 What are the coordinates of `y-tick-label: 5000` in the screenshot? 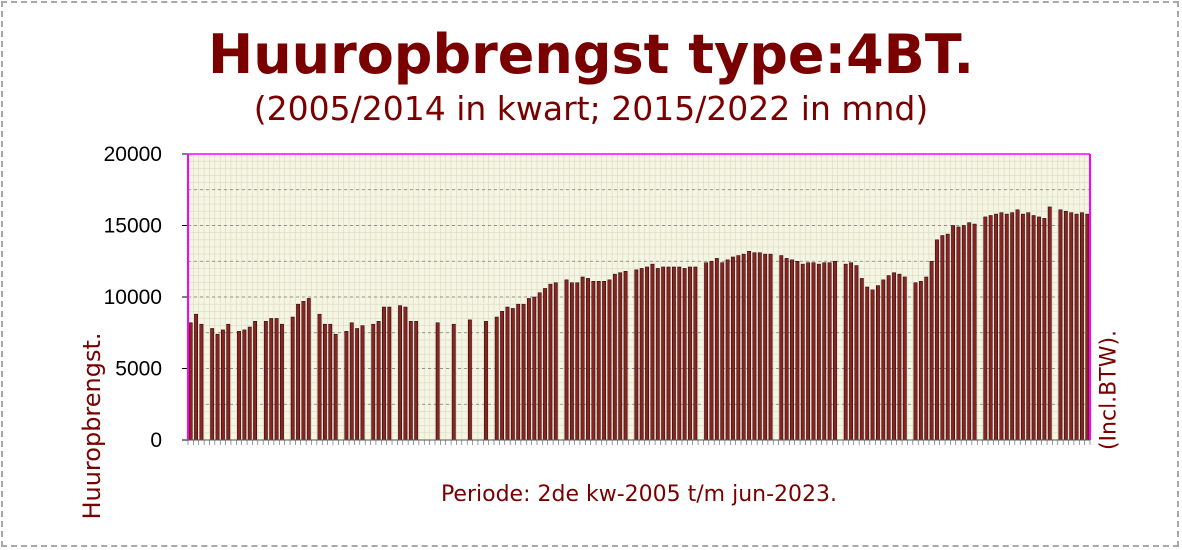 It's located at (138, 369).